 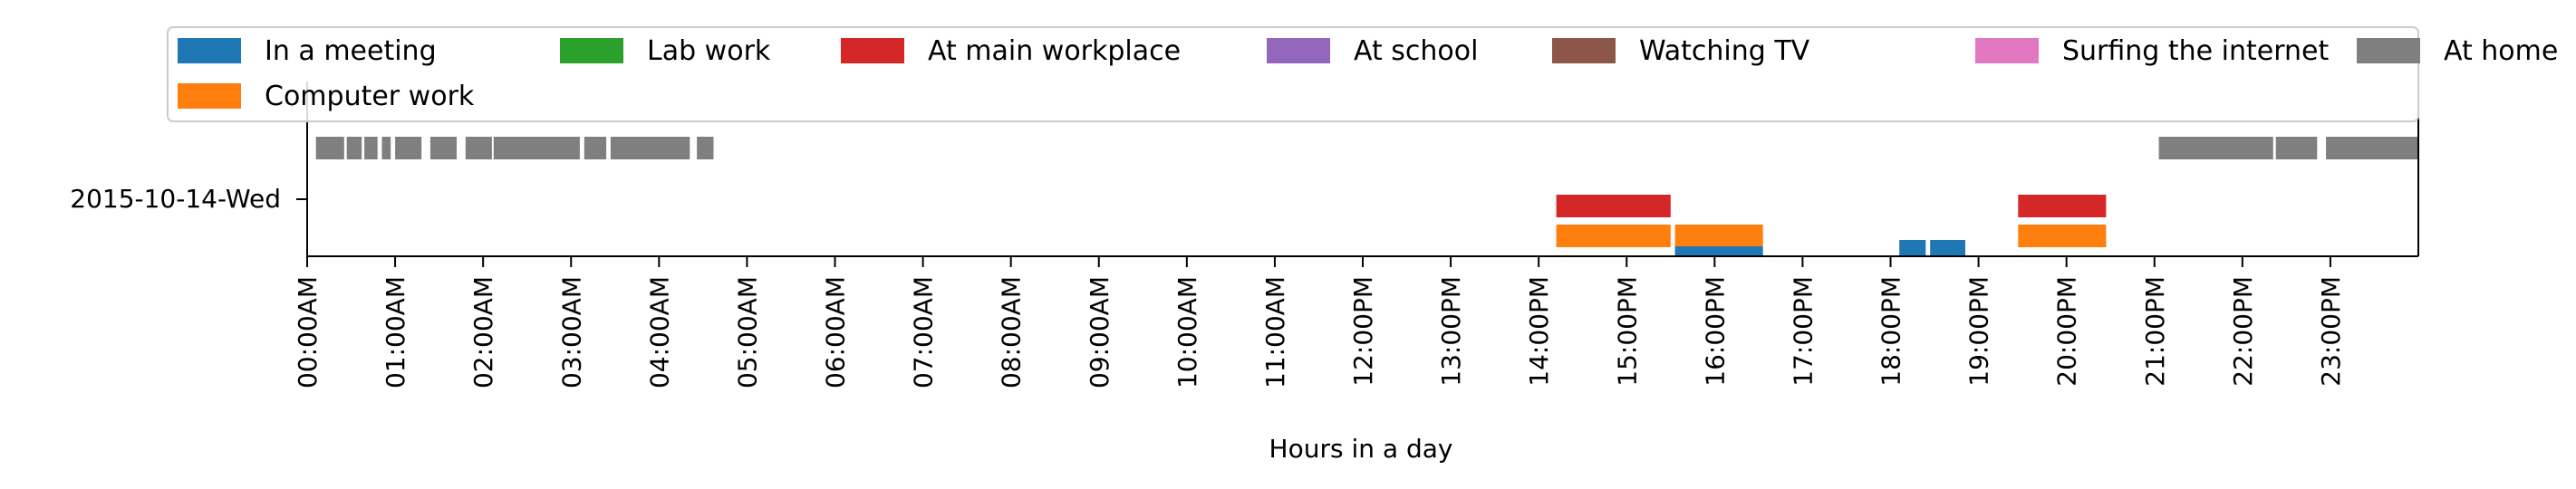 I want to click on x-tick-label-14: 14:00PM, so click(x=1539, y=331).